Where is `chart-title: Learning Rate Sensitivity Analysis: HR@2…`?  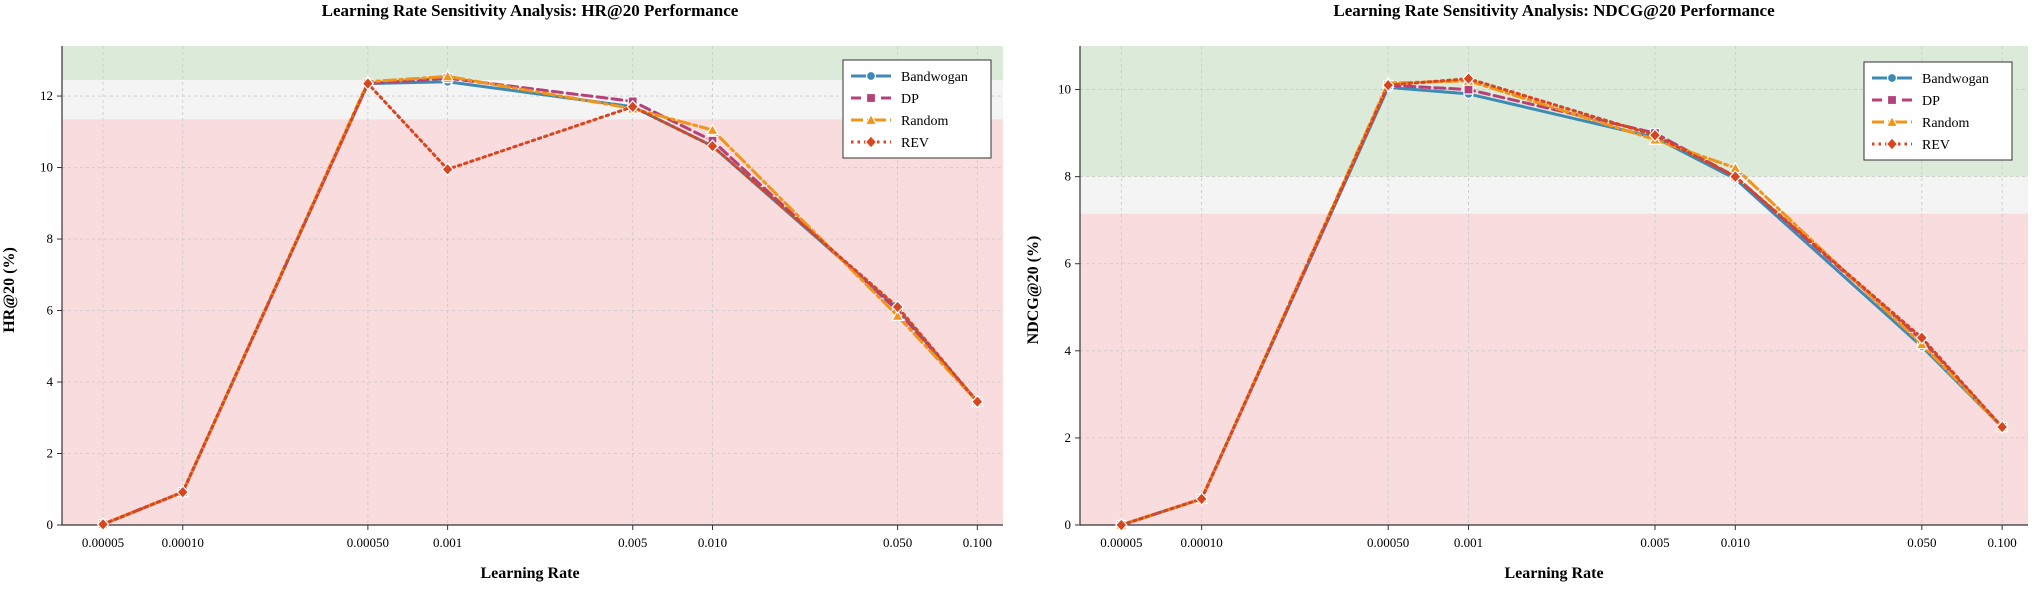
chart-title: Learning Rate Sensitivity Analysis: HR@2… is located at coordinates (530, 10).